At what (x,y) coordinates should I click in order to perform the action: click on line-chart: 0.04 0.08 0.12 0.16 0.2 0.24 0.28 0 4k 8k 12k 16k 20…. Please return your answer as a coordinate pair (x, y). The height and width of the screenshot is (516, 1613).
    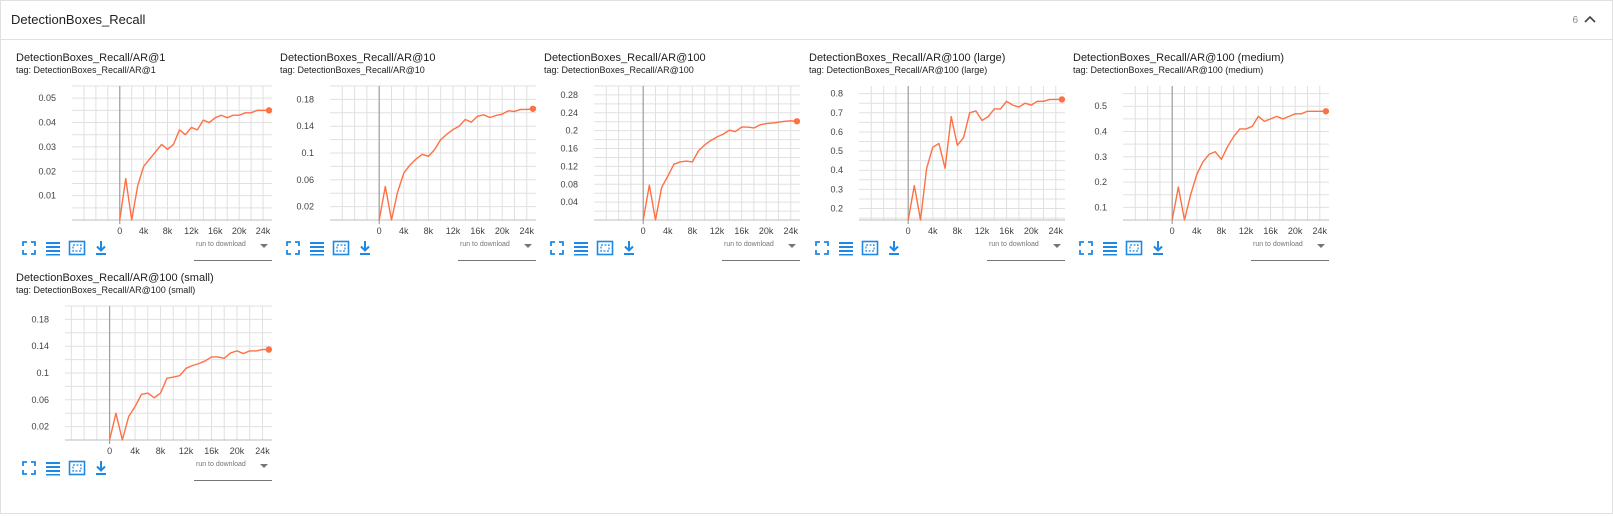
    Looking at the image, I should click on (676, 158).